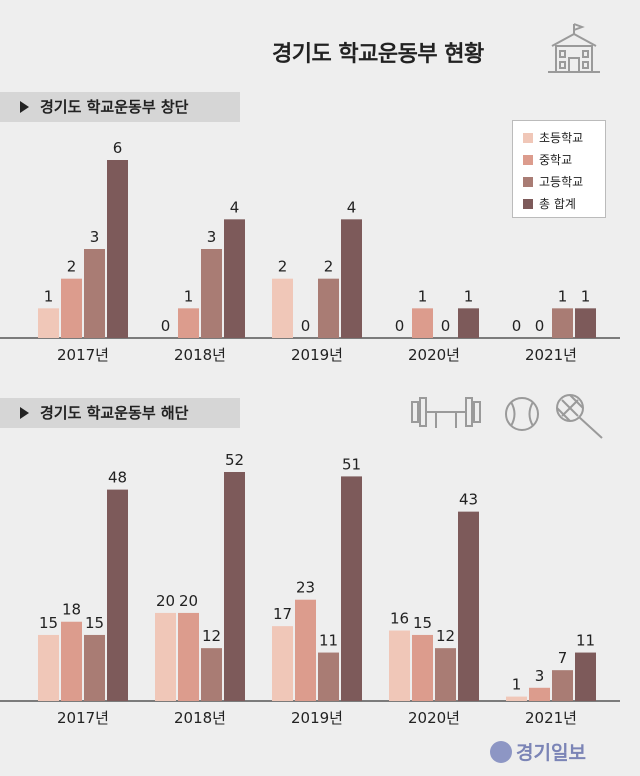  I want to click on school-building-icon, so click(574, 48).